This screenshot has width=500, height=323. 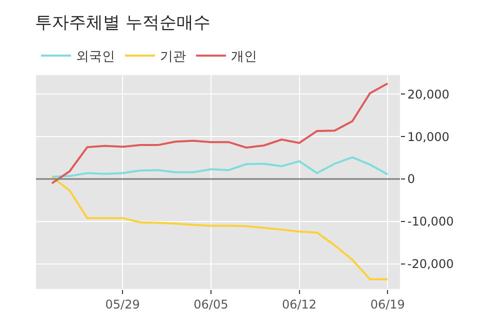 I want to click on y-tick-label: 10,000, so click(x=428, y=137).